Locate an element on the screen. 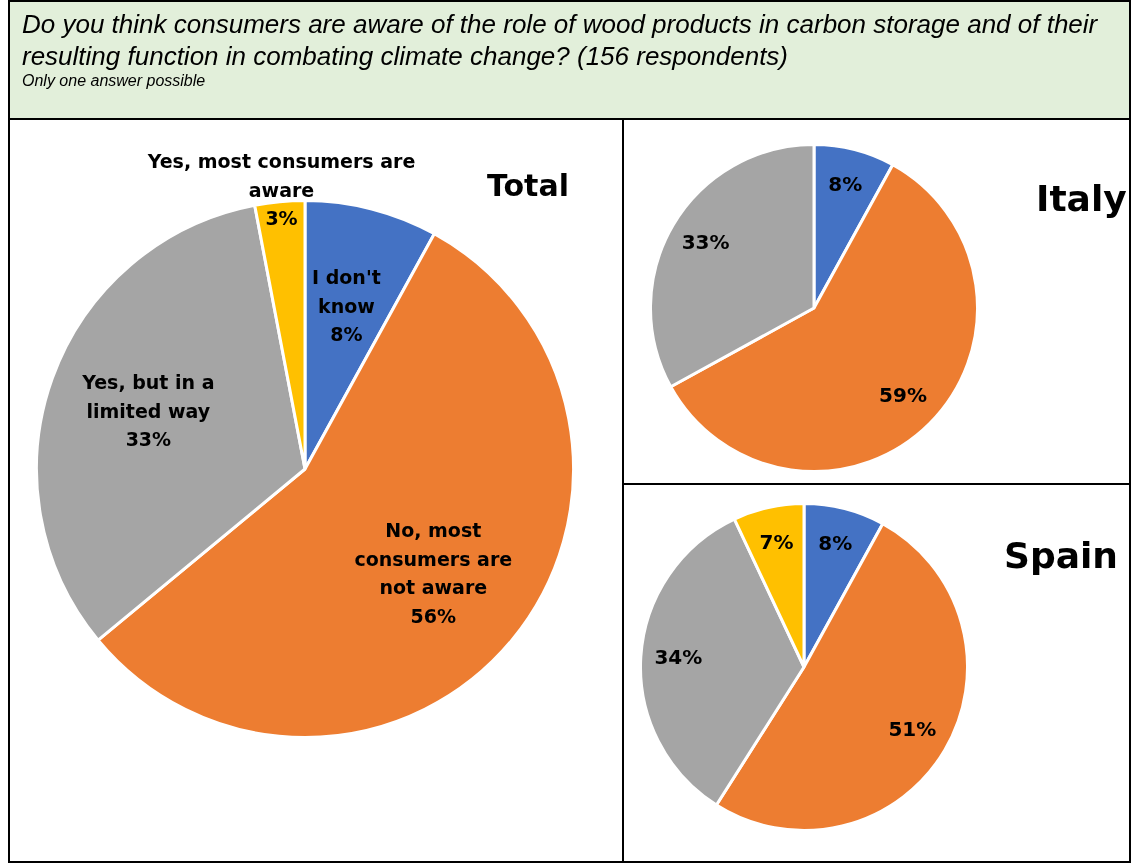 This screenshot has width=1131, height=863. data-label: 3% is located at coordinates (281, 218).